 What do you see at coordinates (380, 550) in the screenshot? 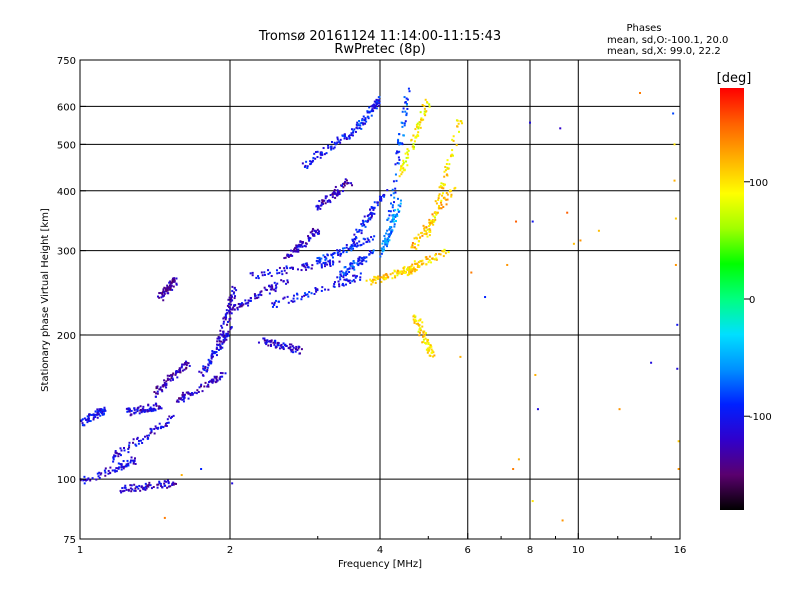
I see `x-tick-label: 4` at bounding box center [380, 550].